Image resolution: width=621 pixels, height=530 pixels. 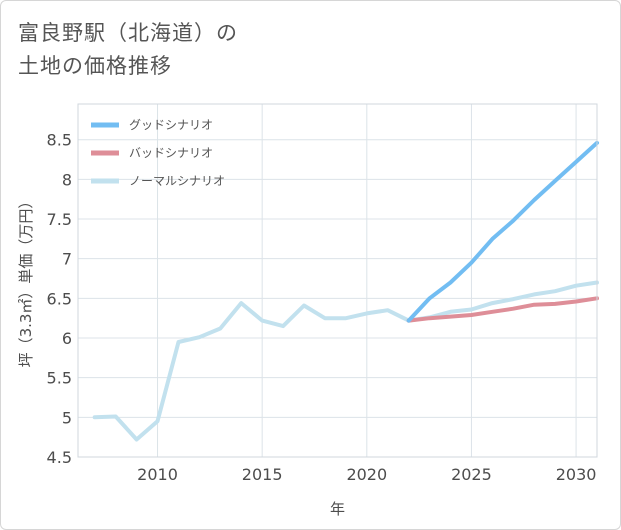 I want to click on y-tick-label: 8, so click(x=67, y=179).